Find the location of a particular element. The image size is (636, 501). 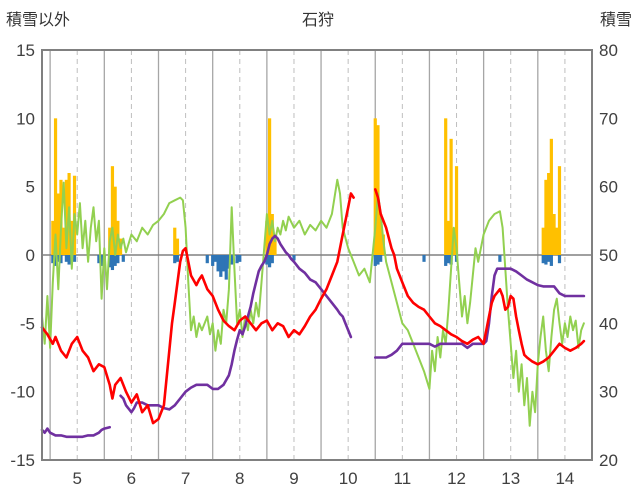

x-tick-label: 5 is located at coordinates (76, 478).